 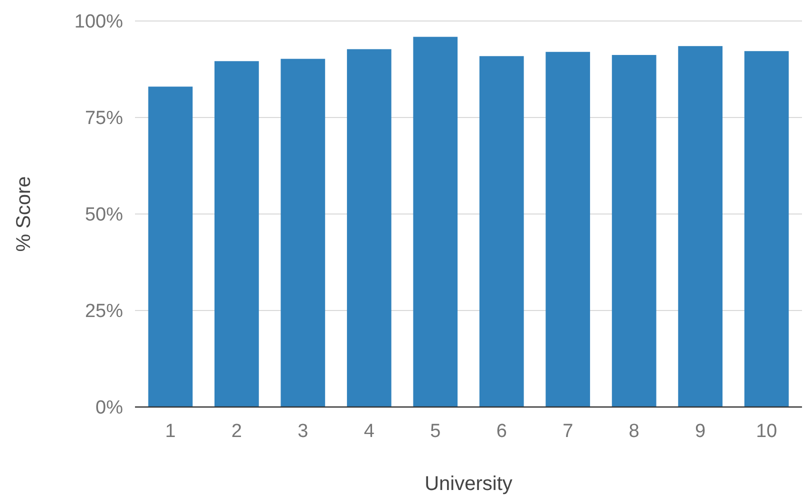 What do you see at coordinates (236, 431) in the screenshot?
I see `x-tick-label: 2` at bounding box center [236, 431].